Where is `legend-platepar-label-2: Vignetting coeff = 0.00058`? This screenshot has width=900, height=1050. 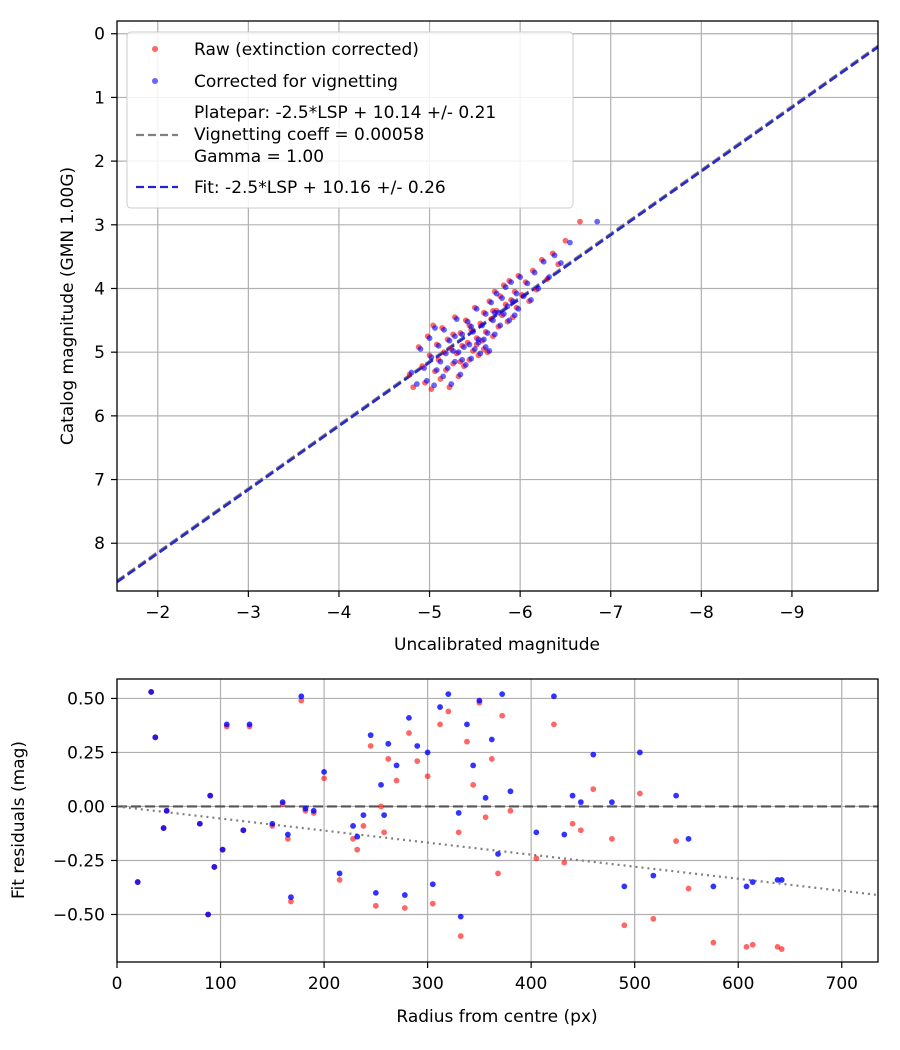
legend-platepar-label-2: Vignetting coeff = 0.00058 is located at coordinates (309, 135).